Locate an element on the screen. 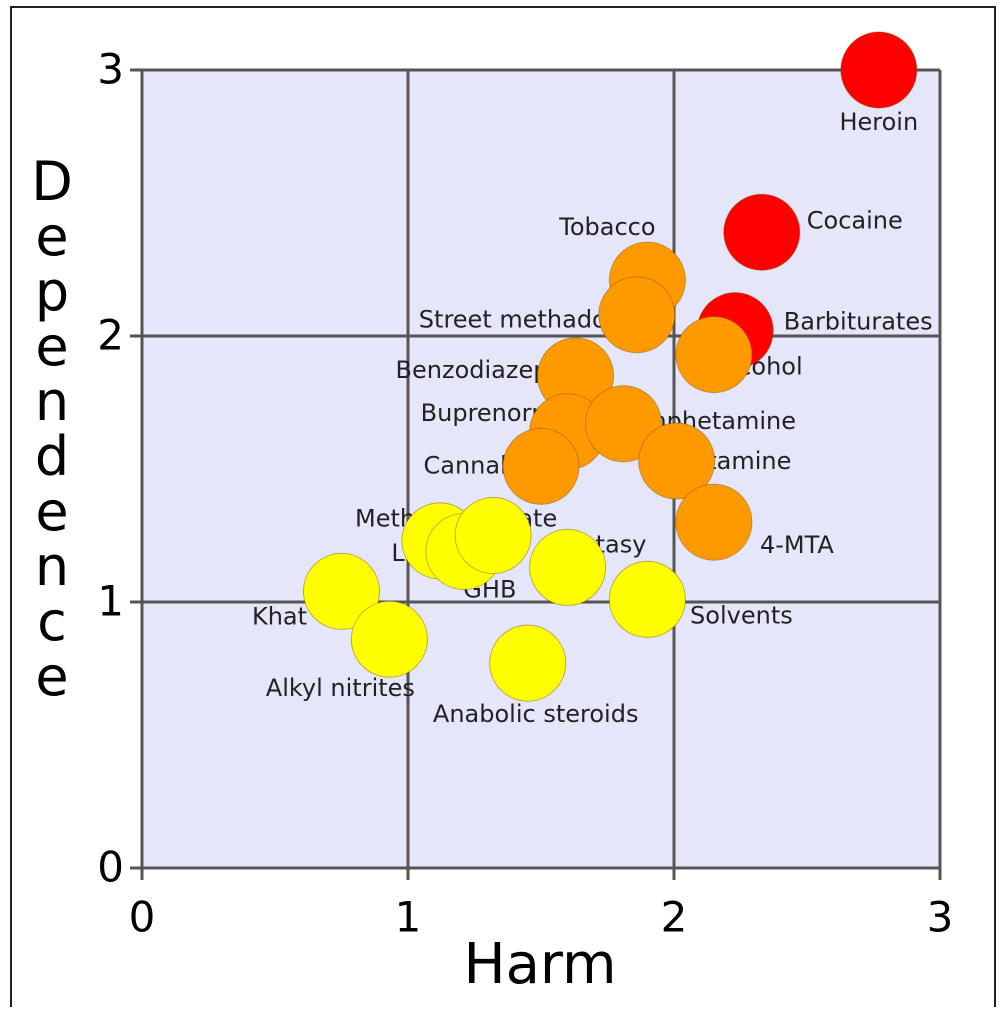 This screenshot has height=1011, width=1004. point-label: Tobacco is located at coordinates (606, 227).